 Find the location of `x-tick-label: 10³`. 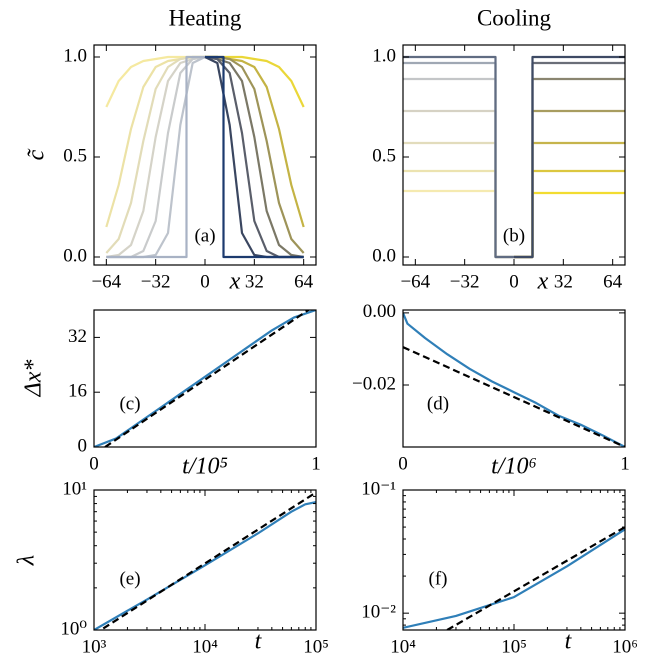

x-tick-label: 10³ is located at coordinates (94, 646).